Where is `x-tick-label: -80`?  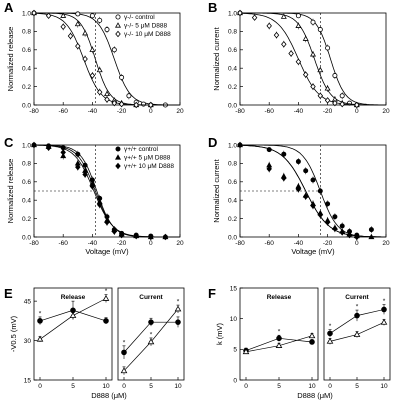 x-tick-label: -80 is located at coordinates (240, 111).